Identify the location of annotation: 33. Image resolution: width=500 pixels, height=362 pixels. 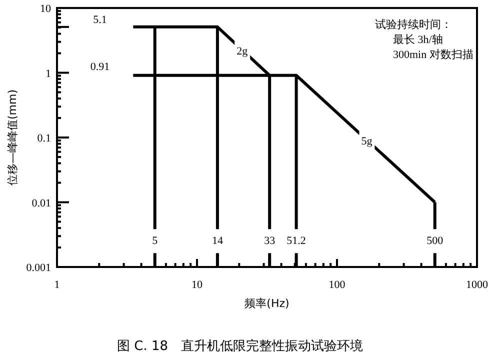
(270, 241).